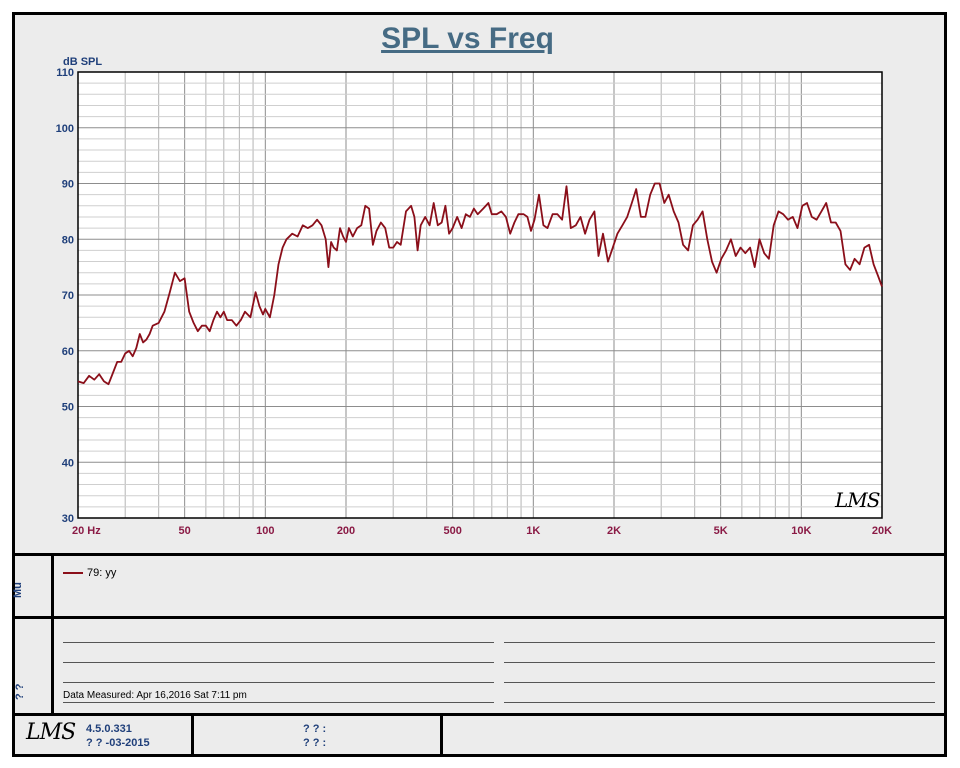 This screenshot has width=960, height=768. Describe the element at coordinates (65, 73) in the screenshot. I see `y-tick-label: 110` at that location.